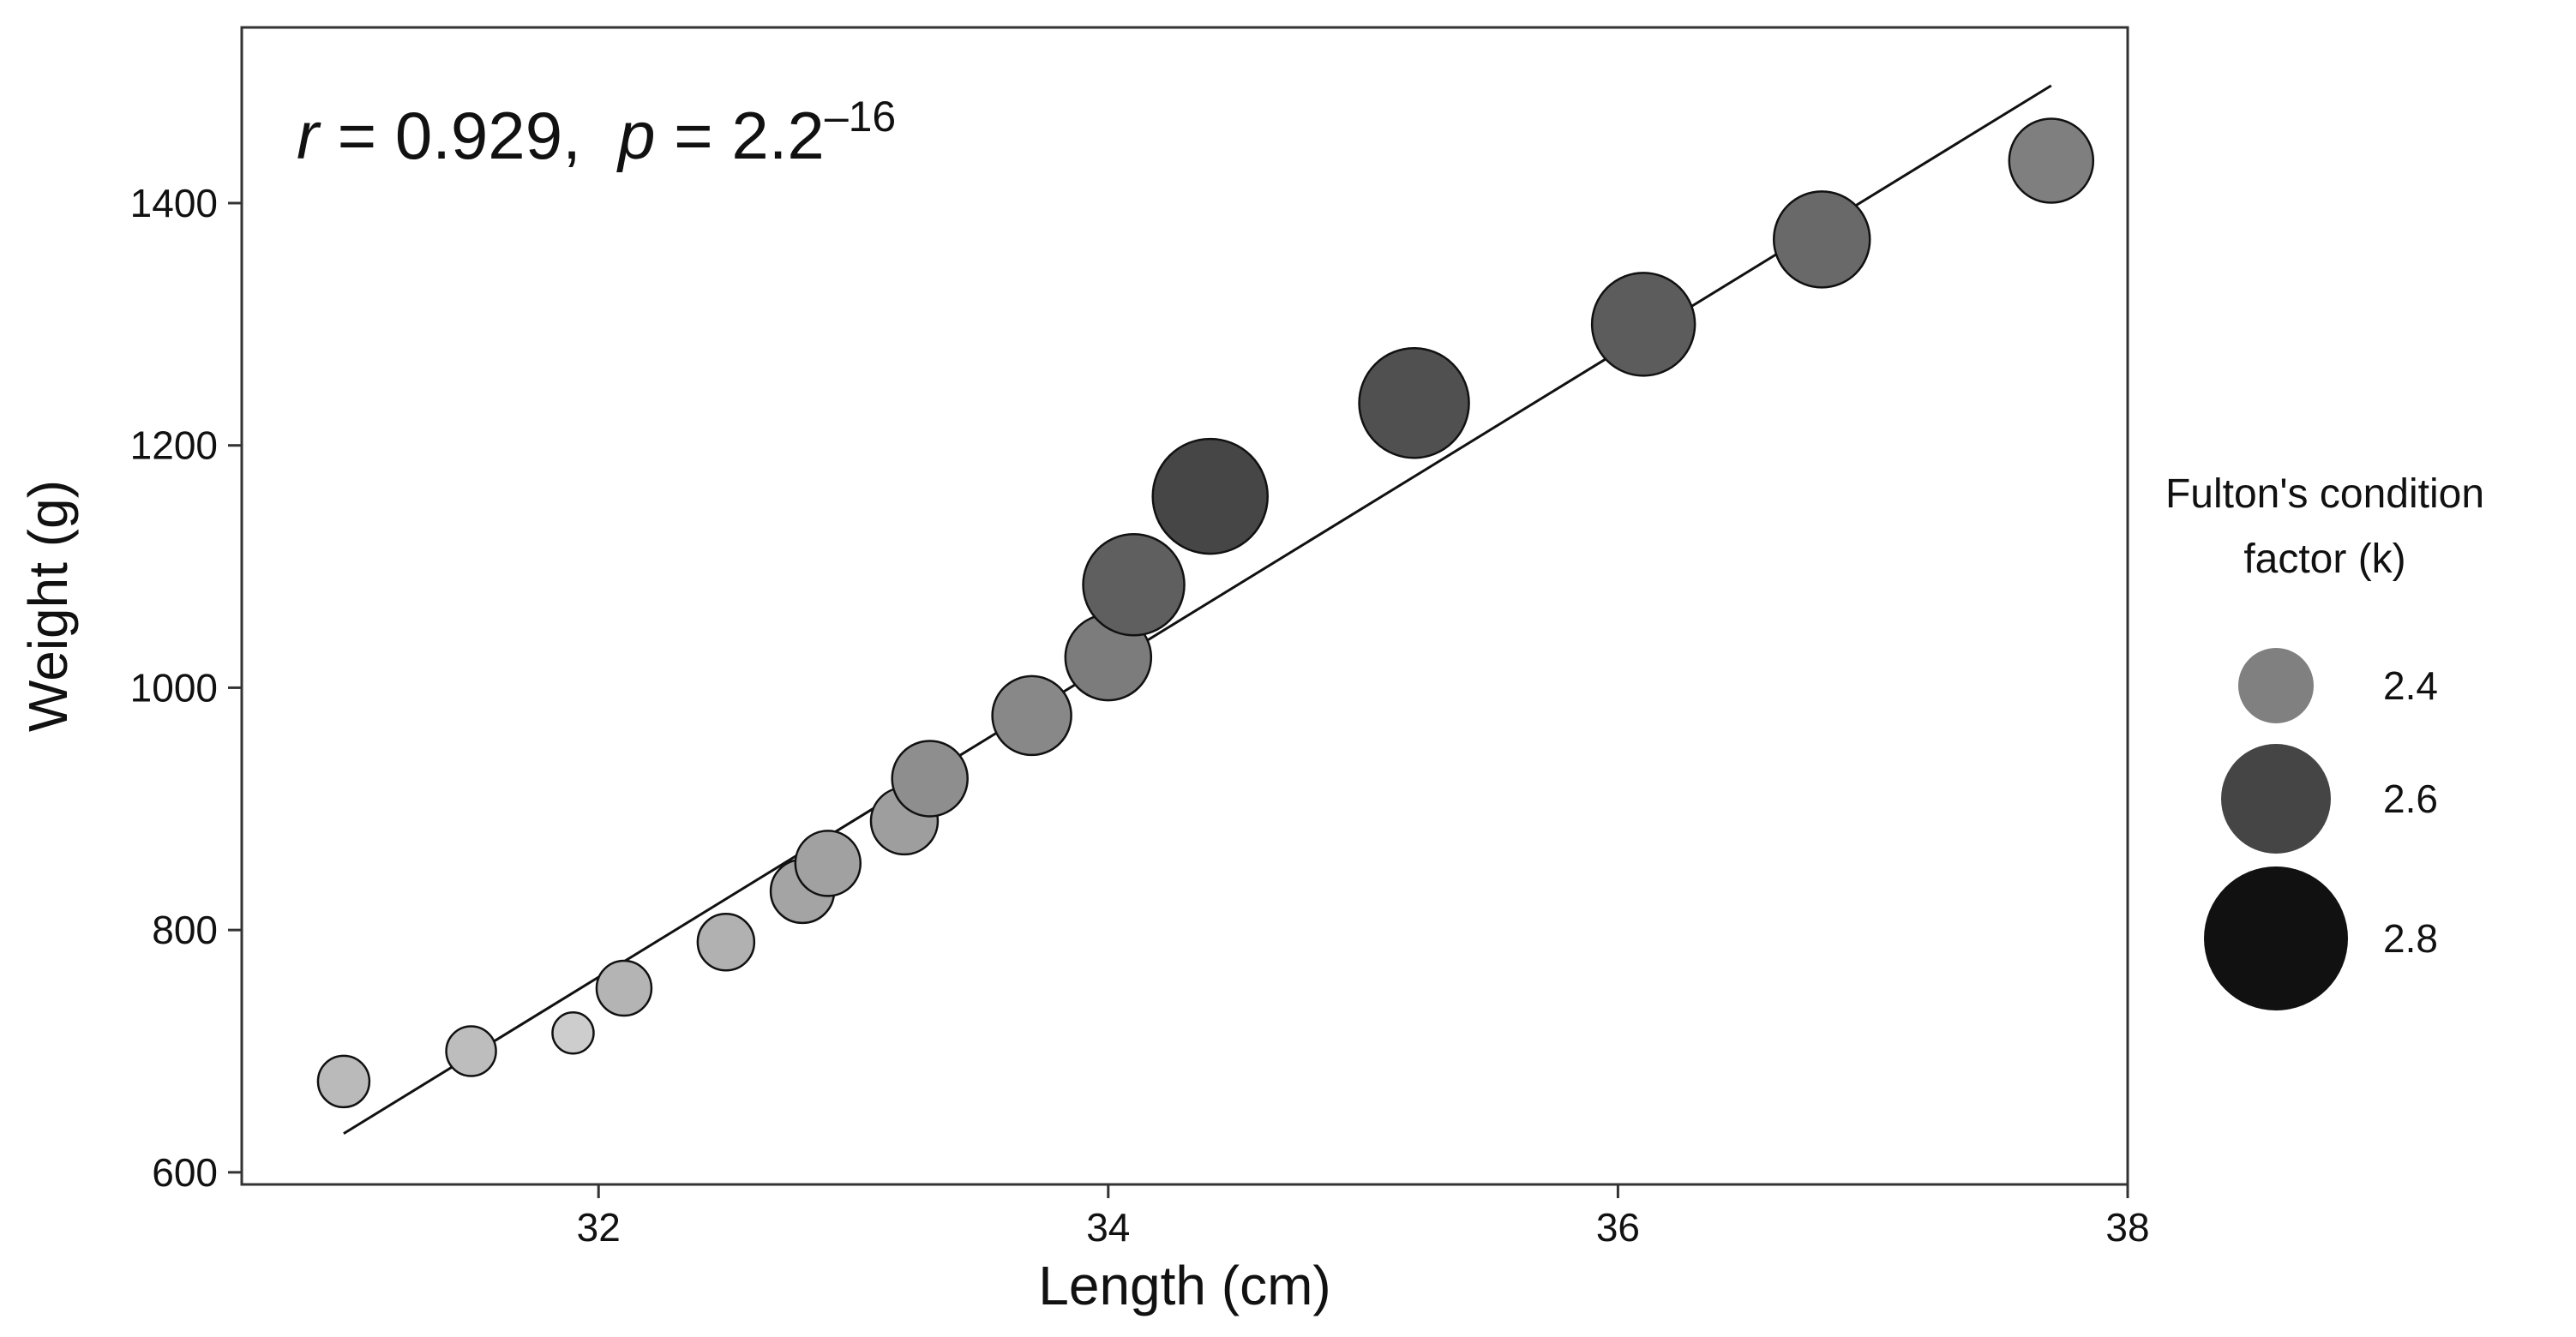 This screenshot has height=1337, width=2576. I want to click on legend-label: 2.8, so click(2410, 938).